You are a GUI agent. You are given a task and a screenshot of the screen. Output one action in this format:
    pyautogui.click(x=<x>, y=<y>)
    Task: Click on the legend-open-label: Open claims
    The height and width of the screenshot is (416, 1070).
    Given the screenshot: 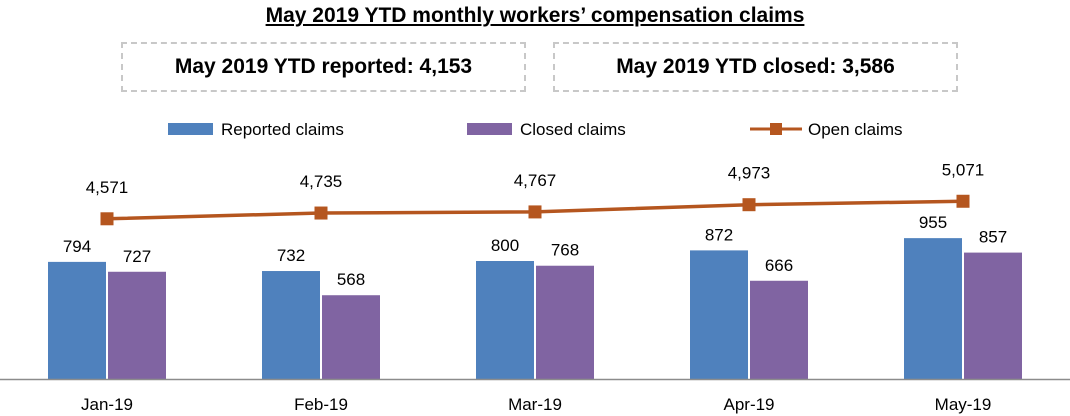 What is the action you would take?
    pyautogui.click(x=855, y=129)
    